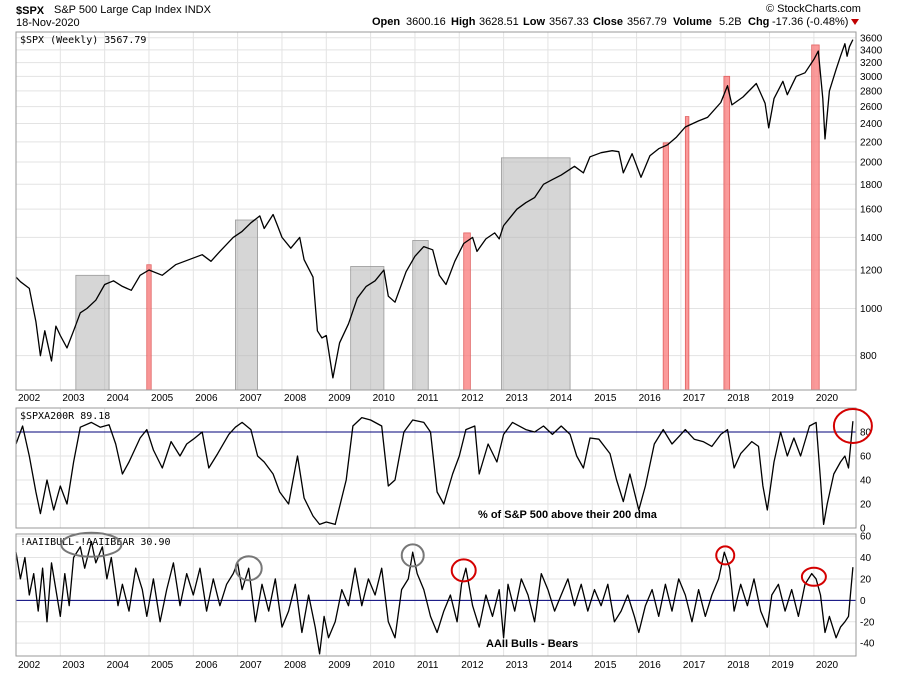 The height and width of the screenshot is (678, 900). What do you see at coordinates (871, 124) in the screenshot?
I see `y-tick-label: 2400` at bounding box center [871, 124].